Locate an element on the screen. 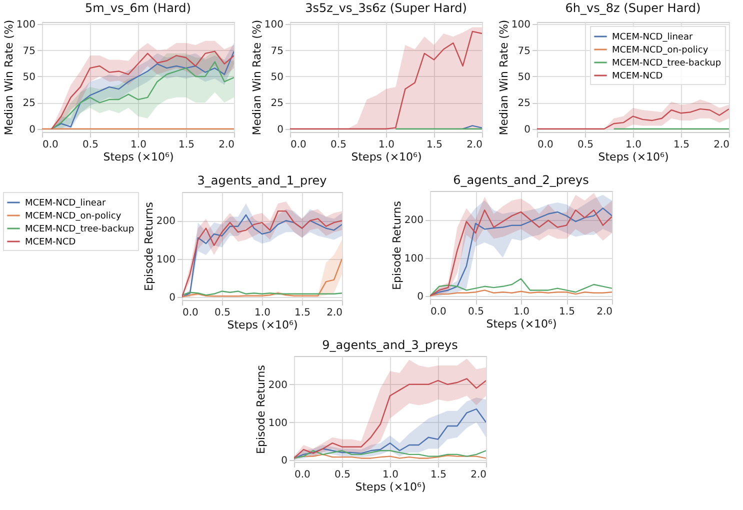 The height and width of the screenshot is (510, 743). chart-title: 6_agents_and_2_preys is located at coordinates (521, 180).